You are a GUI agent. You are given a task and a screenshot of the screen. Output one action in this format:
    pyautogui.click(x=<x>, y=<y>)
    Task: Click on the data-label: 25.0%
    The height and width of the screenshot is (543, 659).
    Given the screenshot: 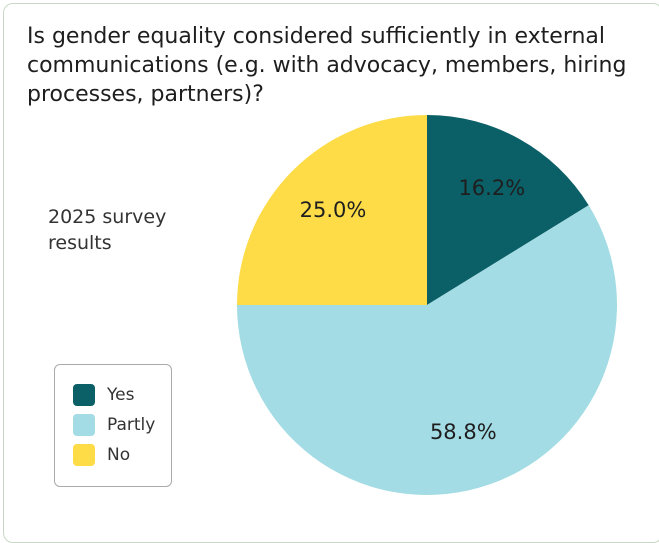 What is the action you would take?
    pyautogui.click(x=333, y=210)
    